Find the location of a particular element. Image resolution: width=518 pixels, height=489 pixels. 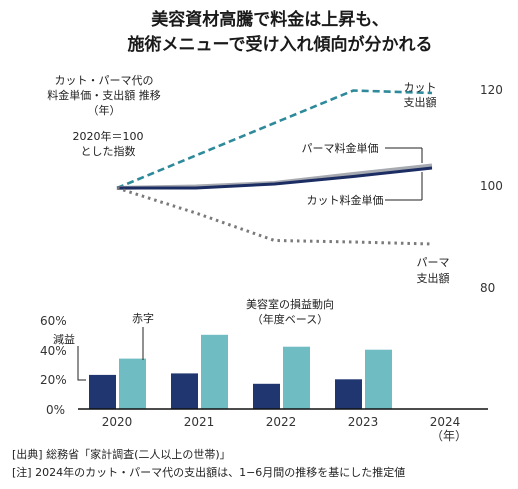

line-chart-subtitle-line-2: とした指数 is located at coordinates (108, 151).